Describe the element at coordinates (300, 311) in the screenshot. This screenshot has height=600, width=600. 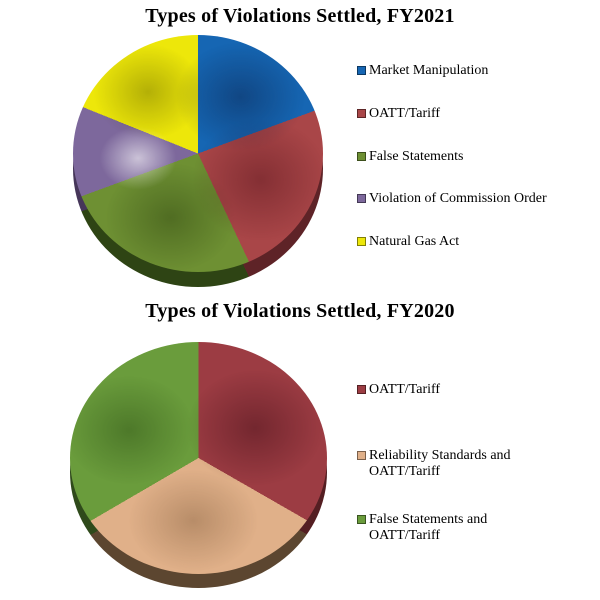
I see `chart-title-fy2020: Types of Violations Settled, FY2020` at that location.